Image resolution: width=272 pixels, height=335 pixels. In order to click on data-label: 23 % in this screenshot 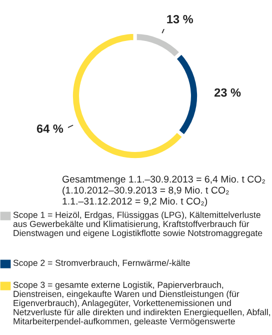, I will do `click(227, 92)`.